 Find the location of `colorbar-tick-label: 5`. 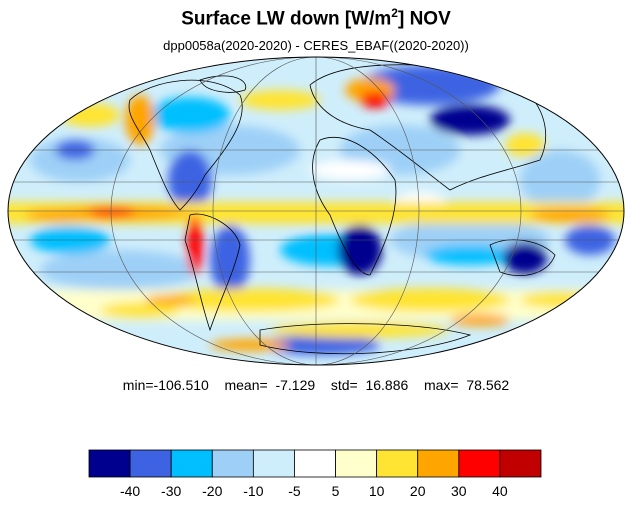

colorbar-tick-label: 5 is located at coordinates (335, 491).